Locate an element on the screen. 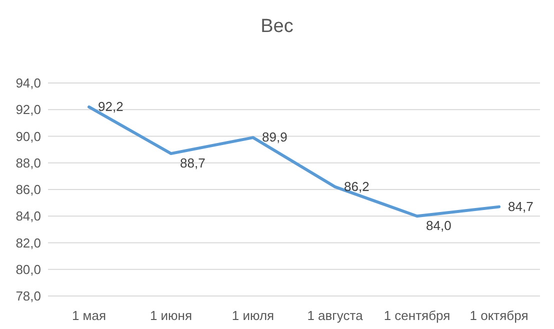  x-tick-label: 1 июля is located at coordinates (253, 315).